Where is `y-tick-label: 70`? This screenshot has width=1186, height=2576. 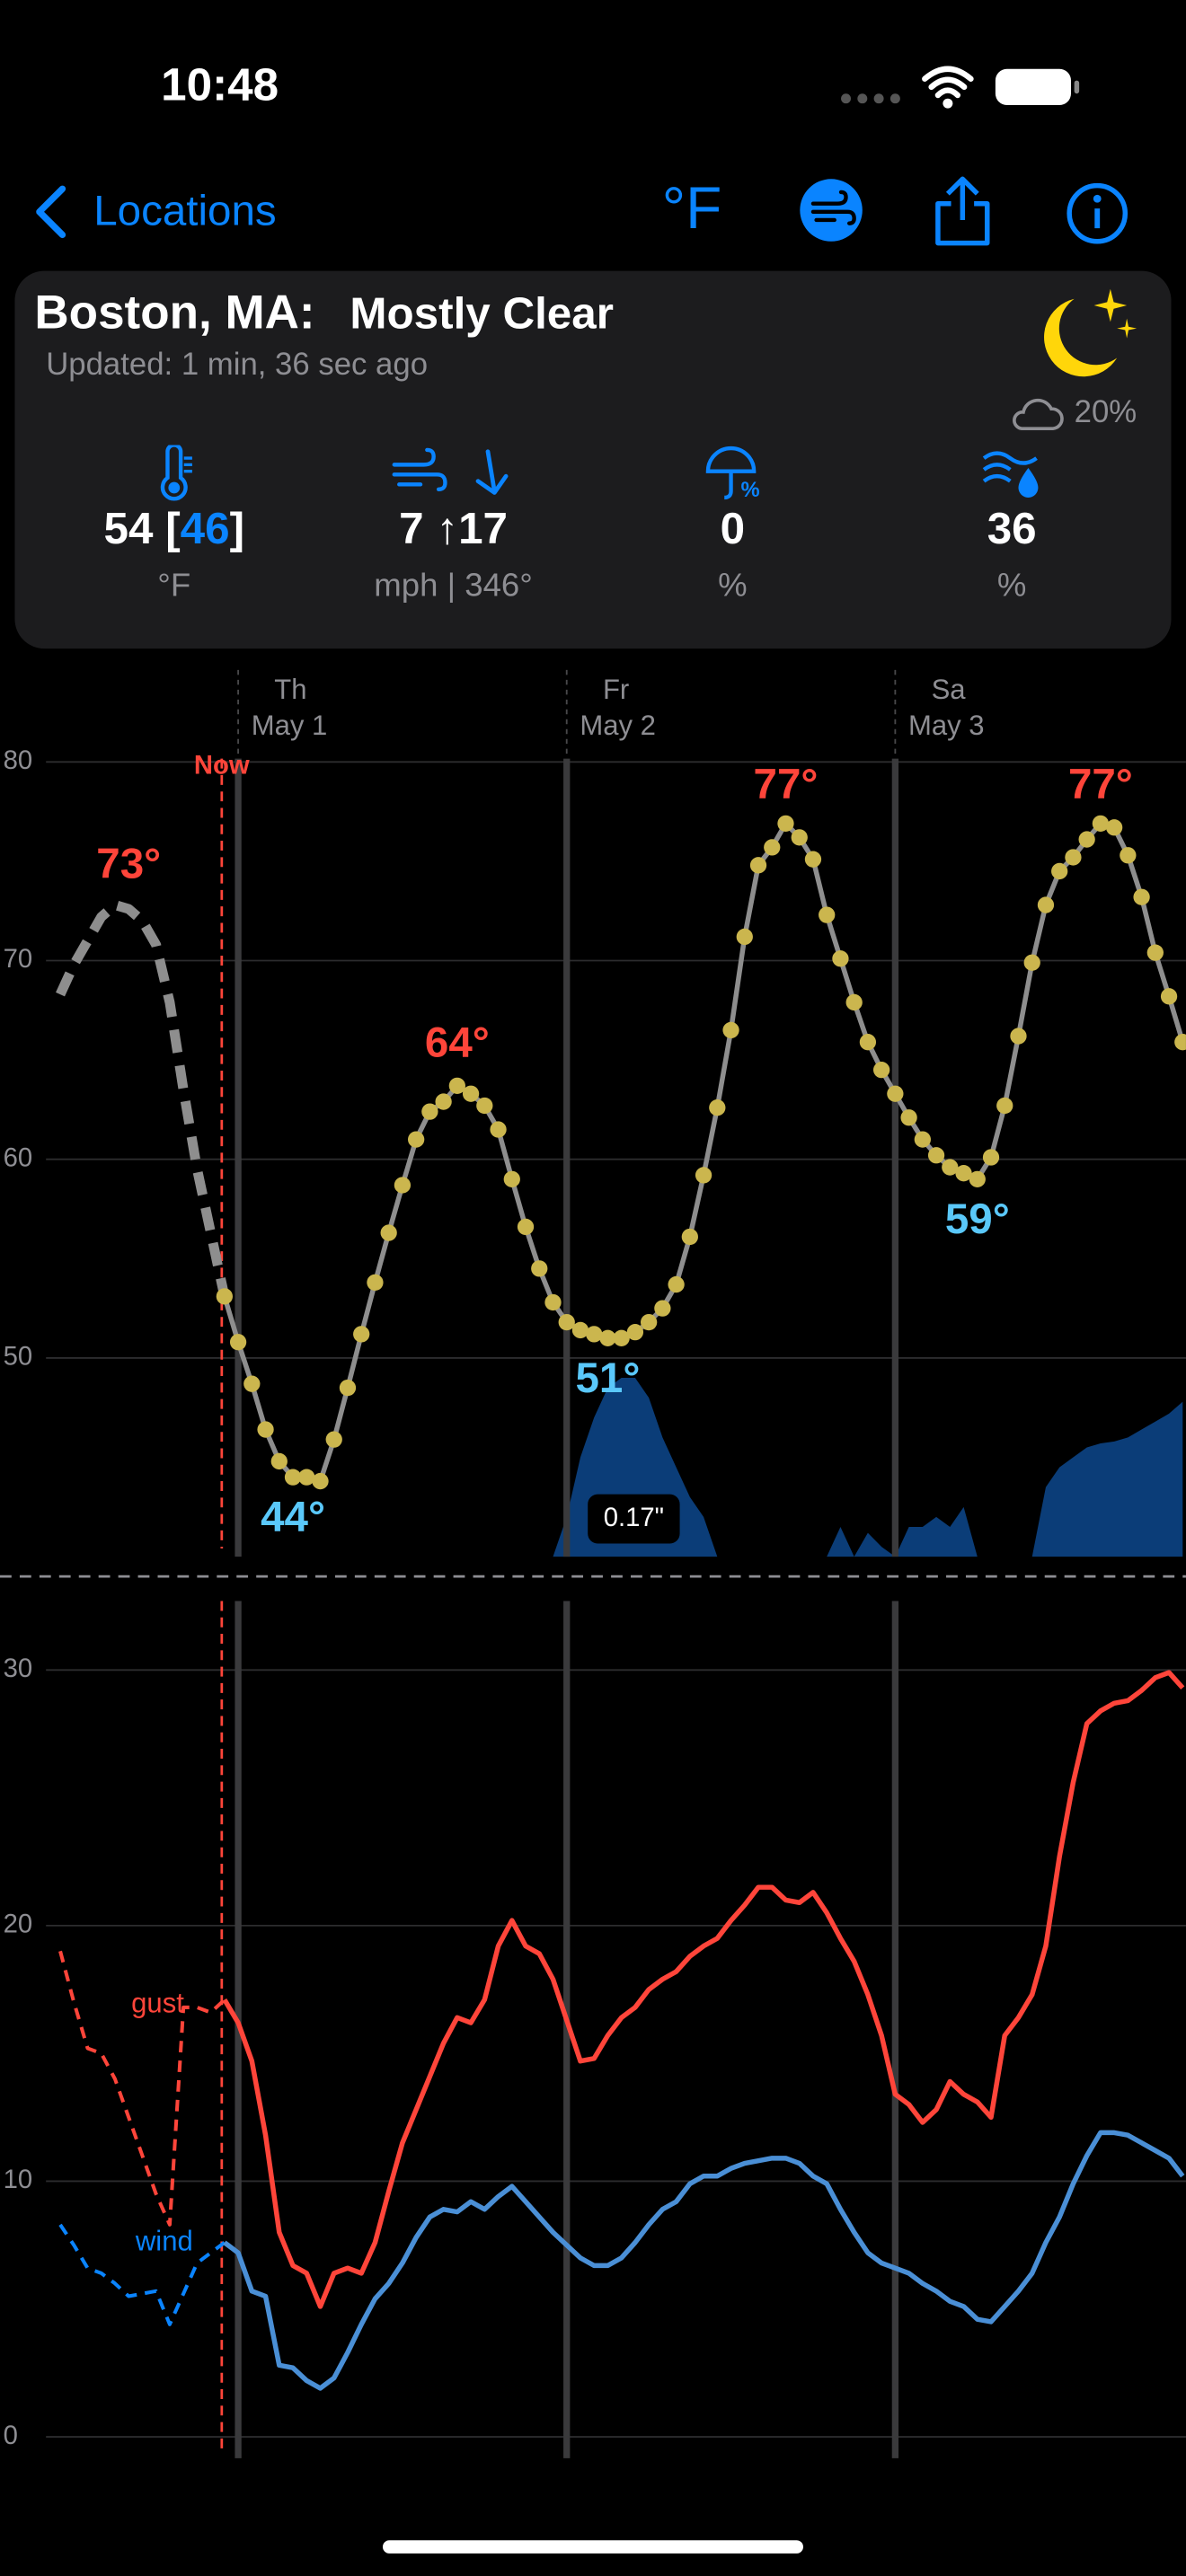 y-tick-label: 70 is located at coordinates (18, 960).